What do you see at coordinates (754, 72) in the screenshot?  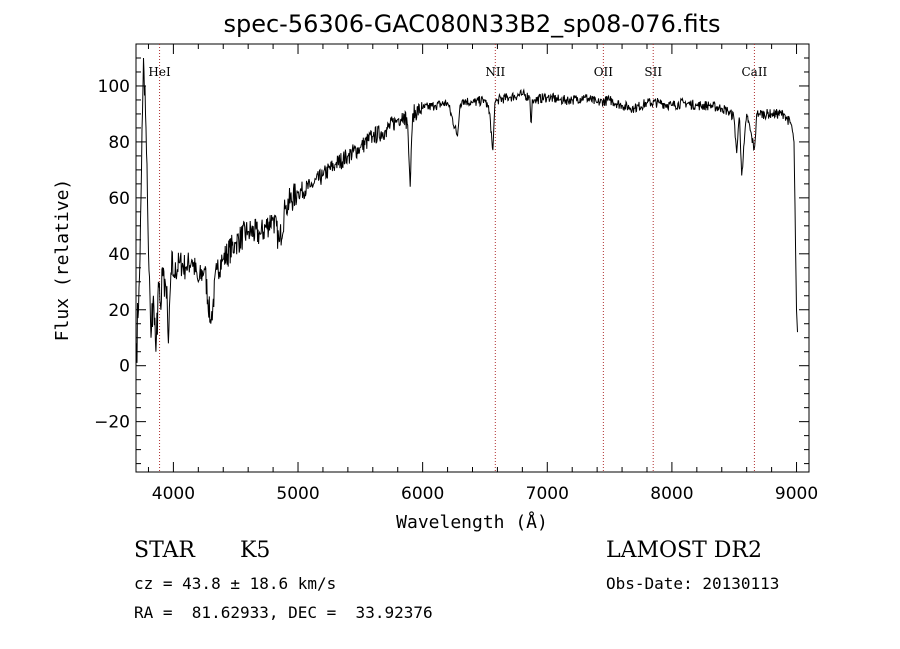 I see `line-marker-label-4: CaII` at bounding box center [754, 72].